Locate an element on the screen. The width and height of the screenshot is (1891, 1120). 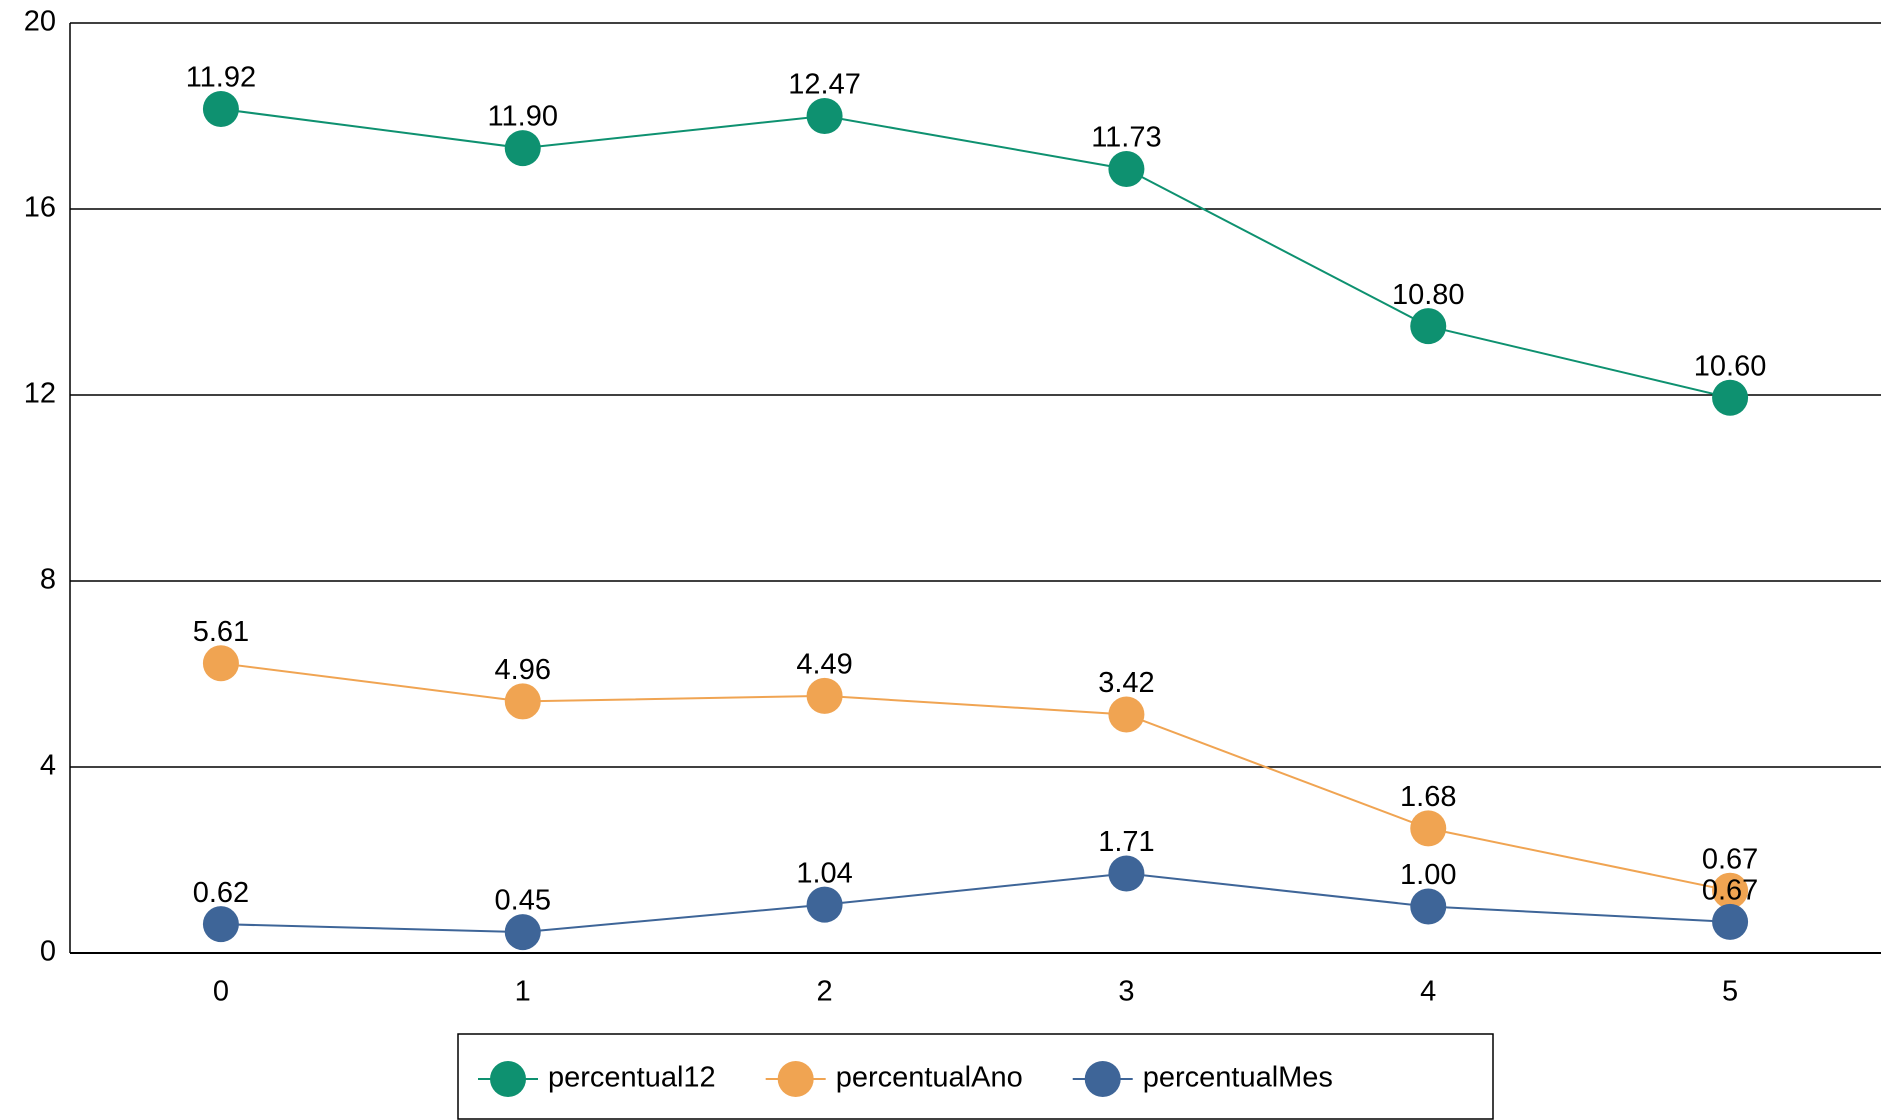
y-tick-label: 16 is located at coordinates (40, 208).